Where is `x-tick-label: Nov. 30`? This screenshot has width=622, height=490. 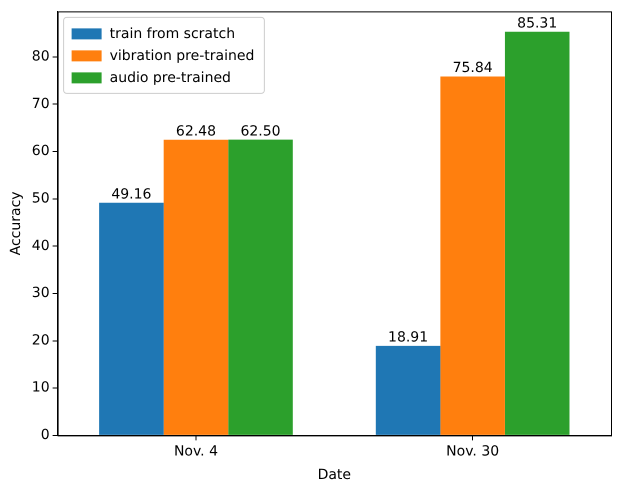 x-tick-label: Nov. 30 is located at coordinates (473, 451).